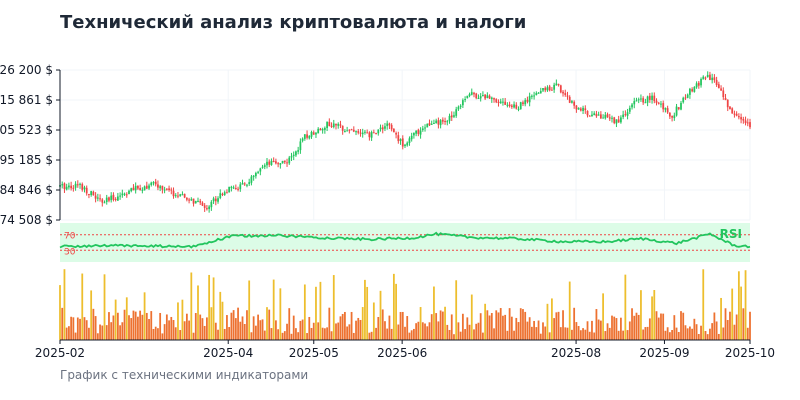  I want to click on x-tick-label: 2025-02, so click(60, 353).